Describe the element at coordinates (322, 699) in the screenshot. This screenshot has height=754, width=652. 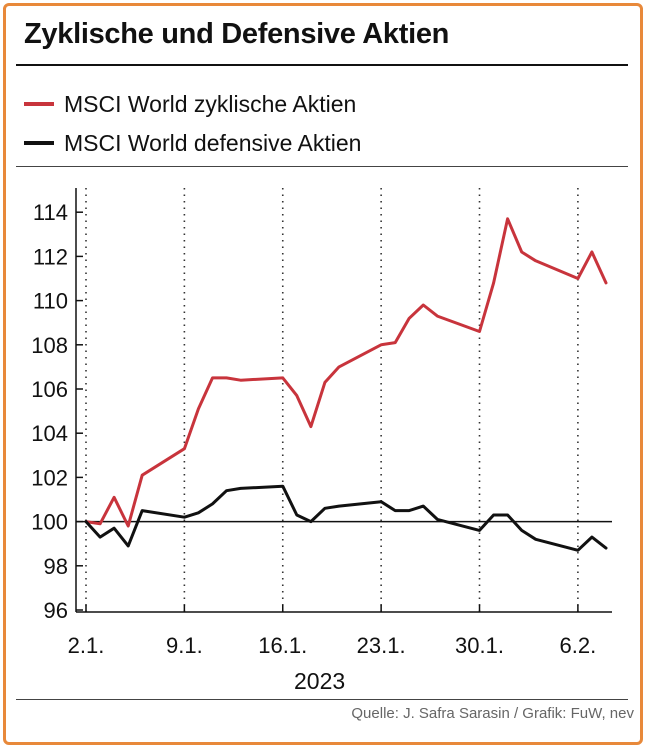
I see `footer-divider` at that location.